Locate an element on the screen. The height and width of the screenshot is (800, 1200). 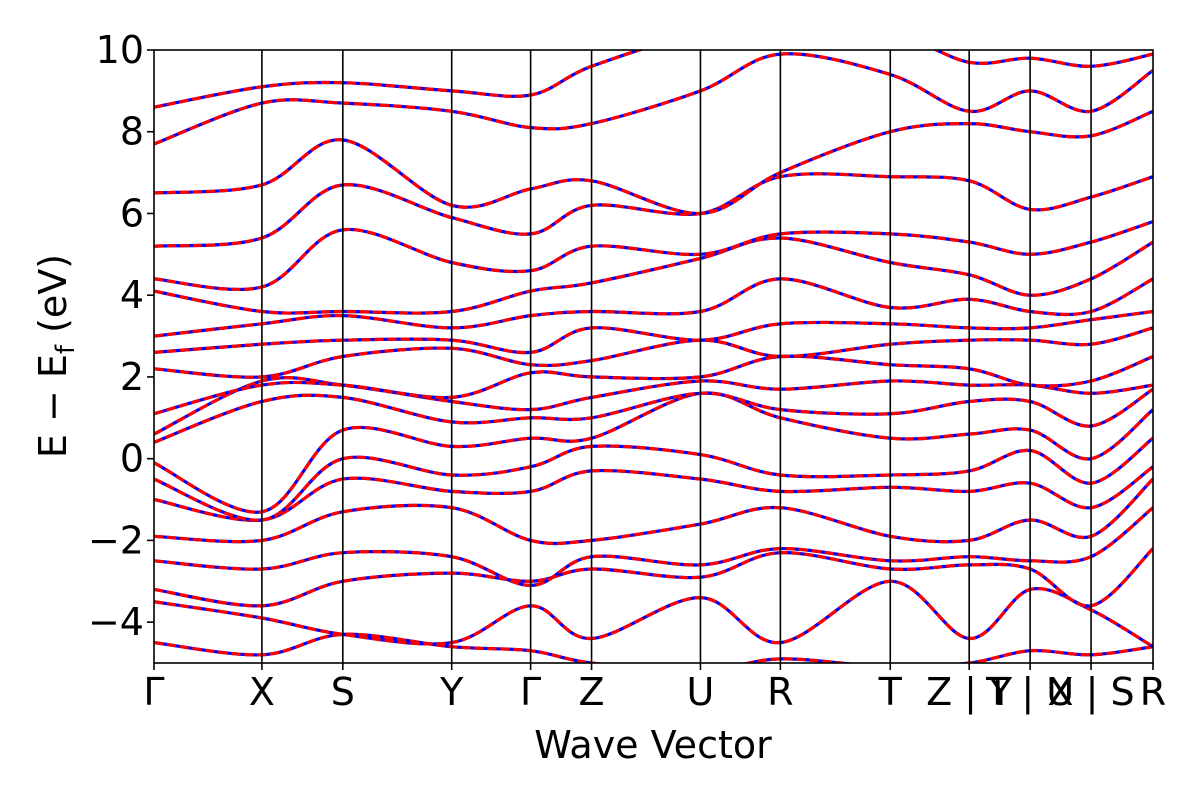
x-tick-label: U is located at coordinates (701, 692).